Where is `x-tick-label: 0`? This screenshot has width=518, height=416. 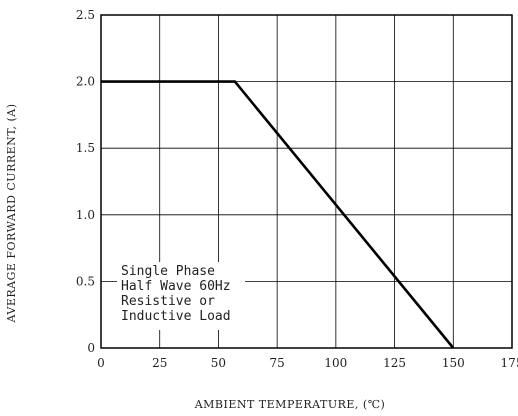
x-tick-label: 0 is located at coordinates (101, 363).